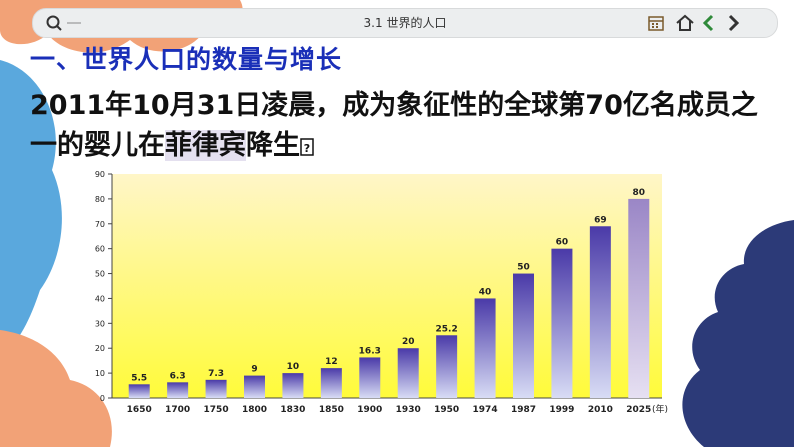 The height and width of the screenshot is (447, 794). Describe the element at coordinates (100, 249) in the screenshot. I see `y-tick-label: 60` at that location.